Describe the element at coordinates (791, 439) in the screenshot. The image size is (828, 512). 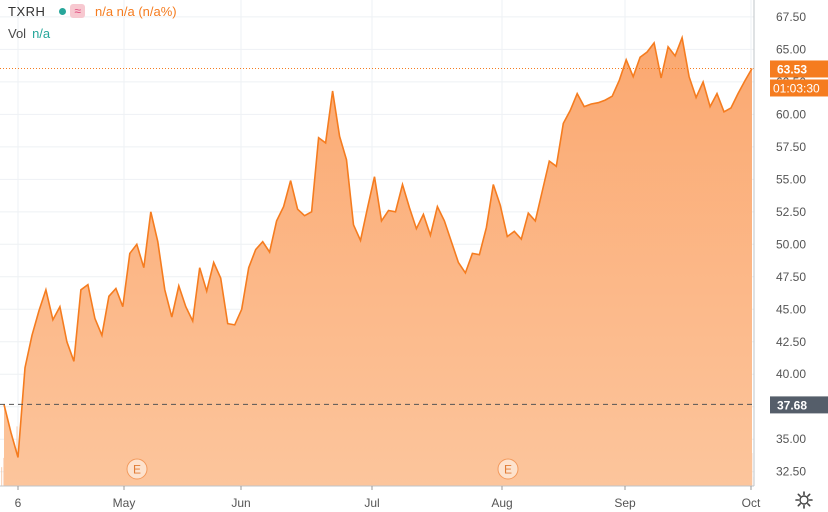
I see `y-tick-label: 35.00` at that location.